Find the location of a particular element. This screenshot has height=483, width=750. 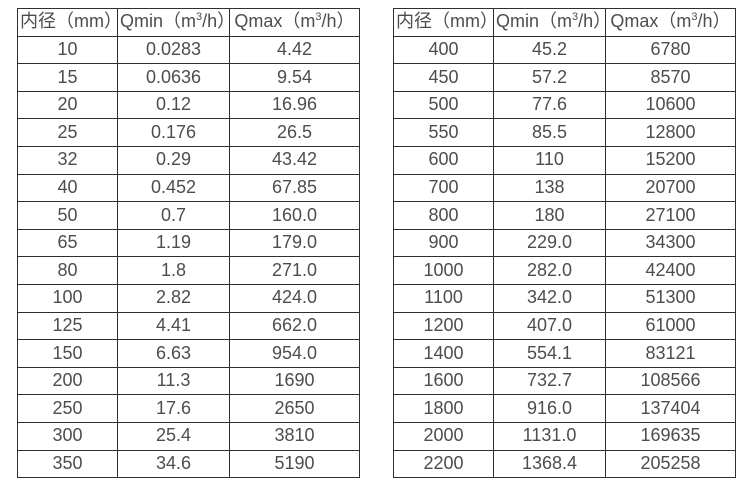

table-row: 15 0.0636 9.54 is located at coordinates (188, 77).